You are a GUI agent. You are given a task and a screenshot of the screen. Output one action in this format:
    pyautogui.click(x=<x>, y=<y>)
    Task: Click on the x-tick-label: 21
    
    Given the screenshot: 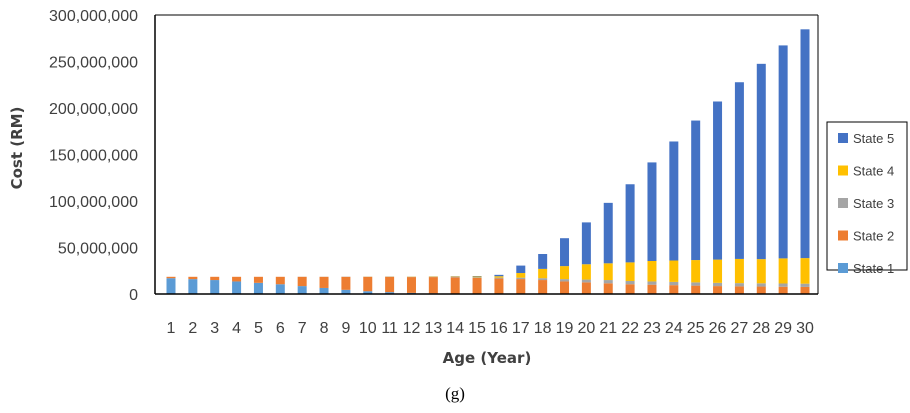 What is the action you would take?
    pyautogui.click(x=608, y=328)
    